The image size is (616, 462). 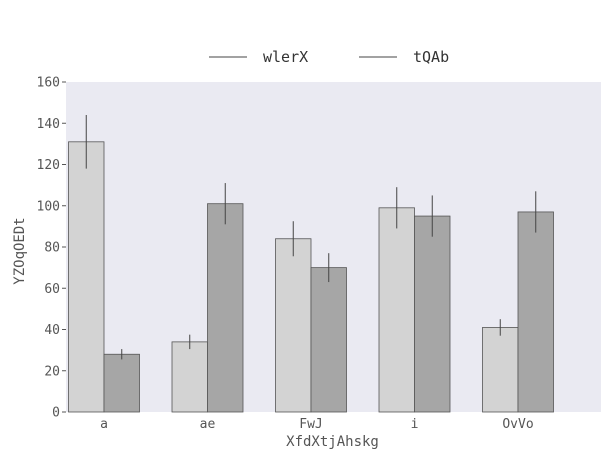 I want to click on y-axis-label: YZOqOEDt, so click(x=20, y=250).